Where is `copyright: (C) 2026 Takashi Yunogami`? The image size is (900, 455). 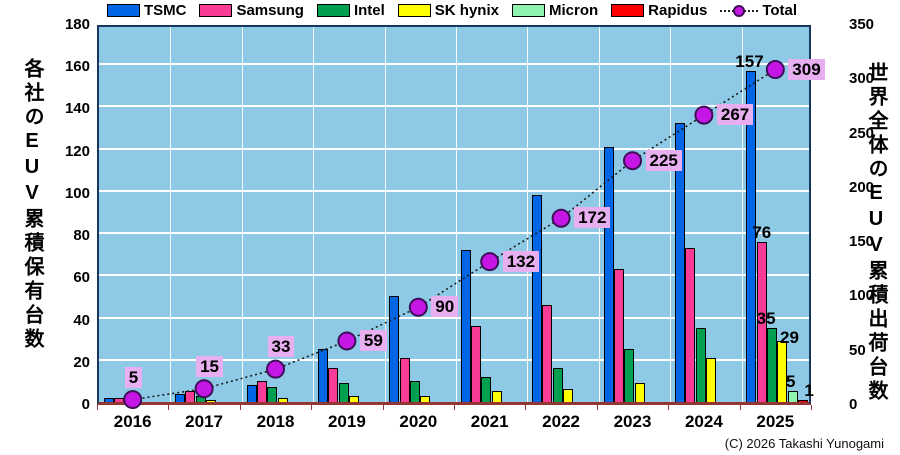 copyright: (C) 2026 Takashi Yunogami is located at coordinates (804, 443).